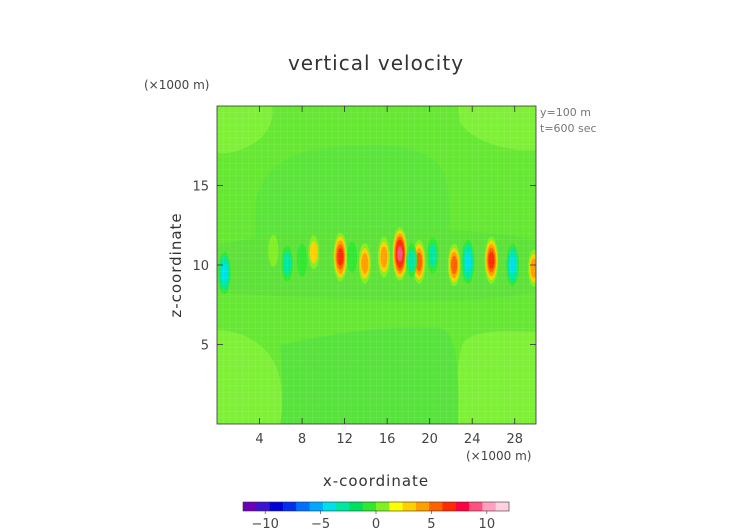 Image resolution: width=752 pixels, height=532 pixels. Describe the element at coordinates (514, 439) in the screenshot. I see `x-tick-label: 28` at that location.